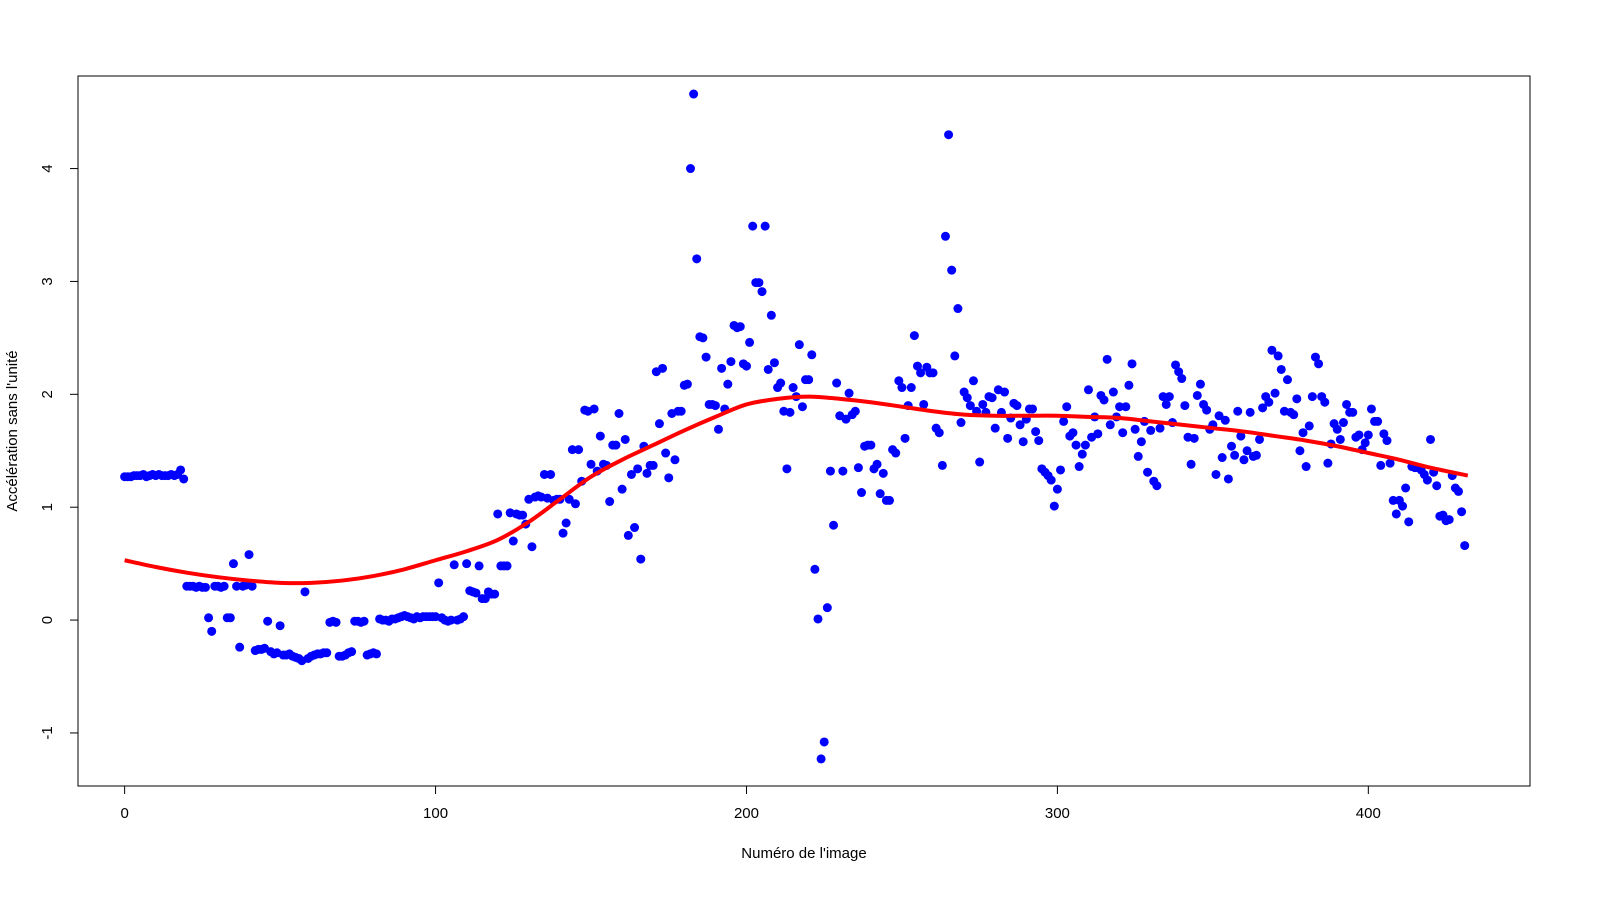  What do you see at coordinates (12, 430) in the screenshot?
I see `y-axis-title: Accélération sans l'unité` at bounding box center [12, 430].